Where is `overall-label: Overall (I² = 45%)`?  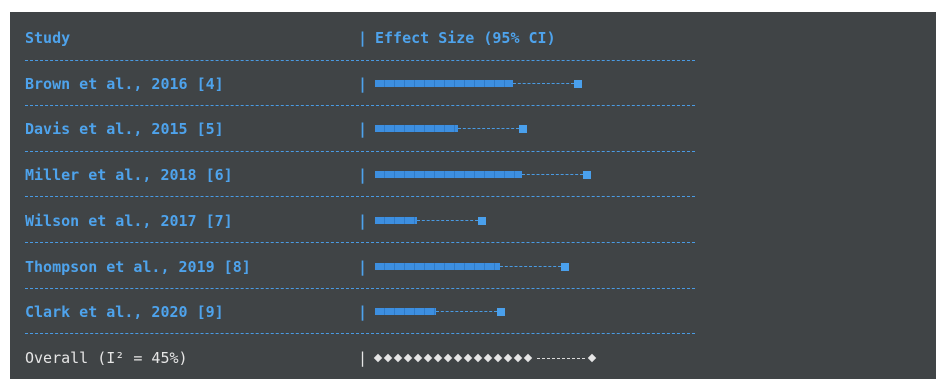
overall-label: Overall (I² = 45%) is located at coordinates (106, 358).